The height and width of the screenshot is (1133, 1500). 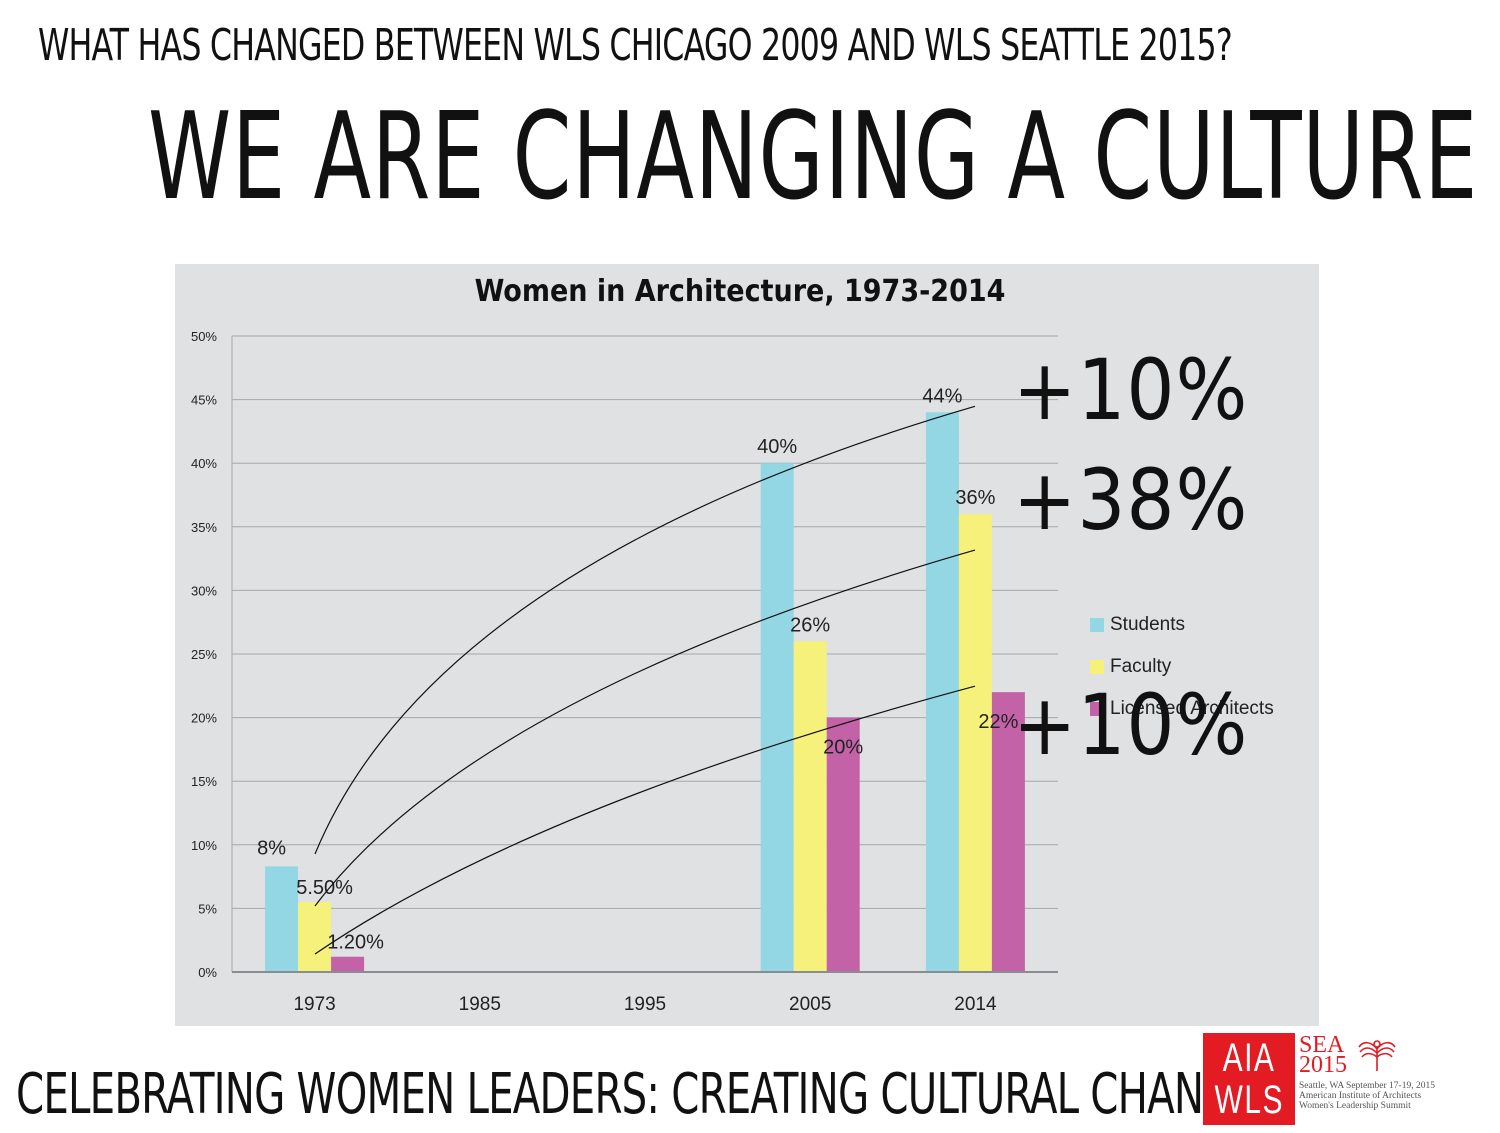 What do you see at coordinates (810, 1004) in the screenshot?
I see `x-category-label: 2005` at bounding box center [810, 1004].